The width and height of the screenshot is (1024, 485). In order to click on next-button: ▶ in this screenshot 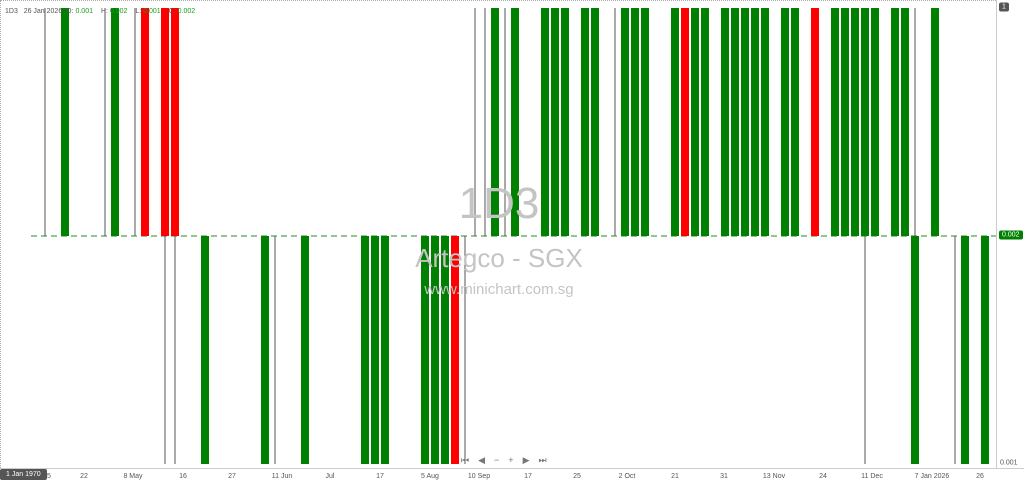, I will do `click(526, 460)`.